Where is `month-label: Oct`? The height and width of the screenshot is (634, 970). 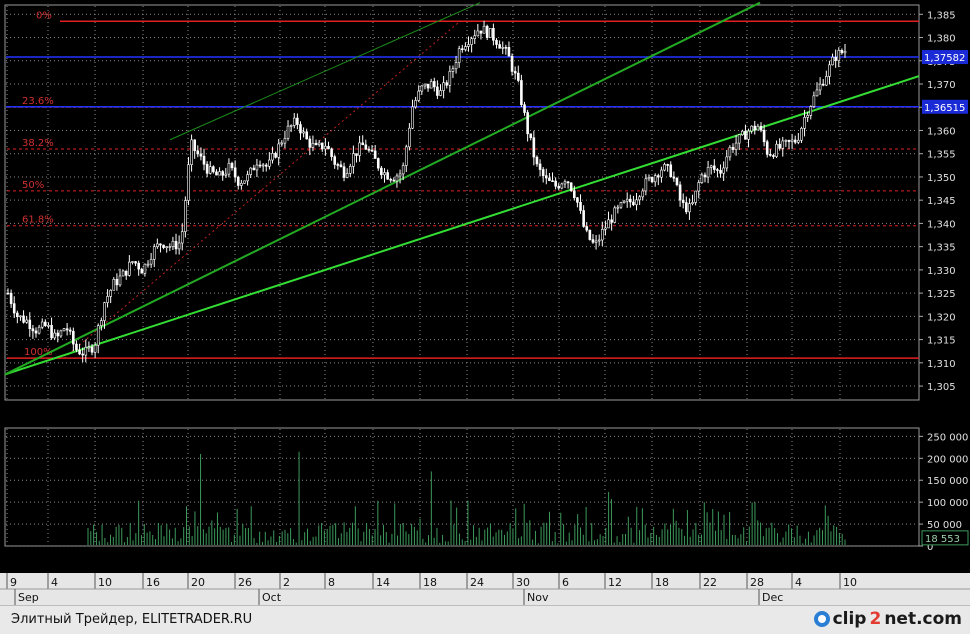
month-label: Oct is located at coordinates (272, 597).